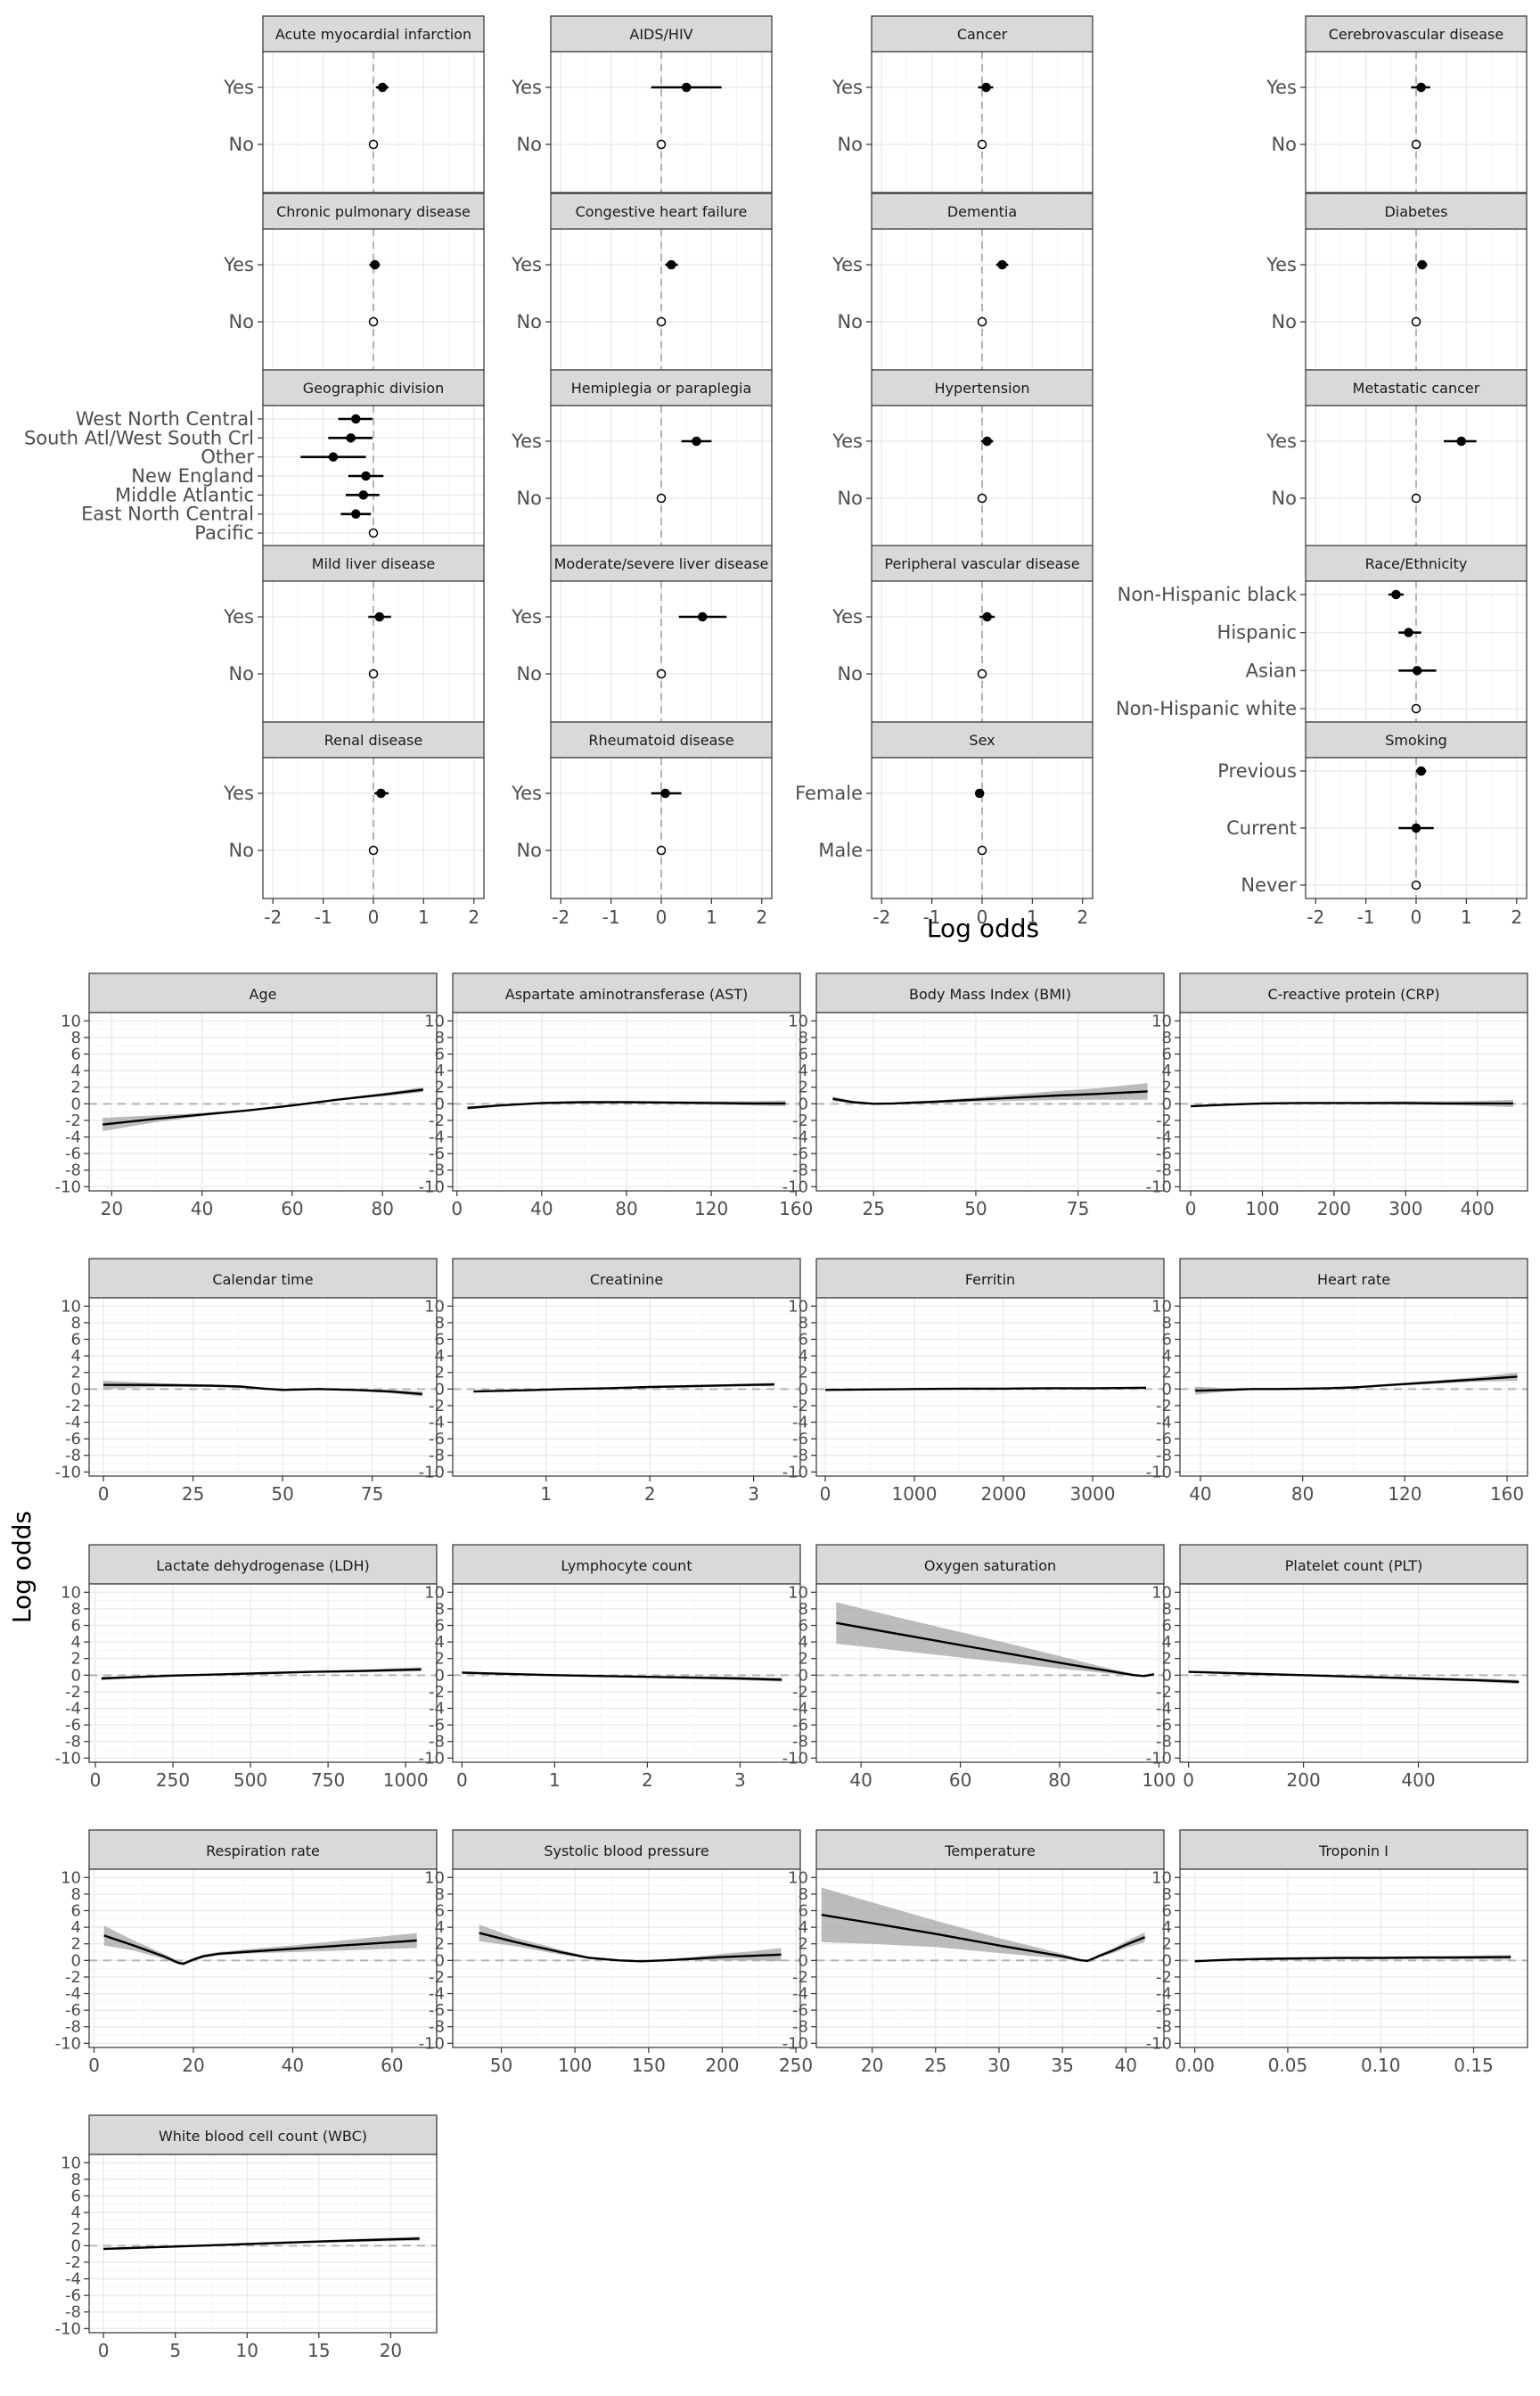  Describe the element at coordinates (1161, 1021) in the screenshot. I see `line-c-reactive-protein-crp-y-tick-label: 10` at that location.